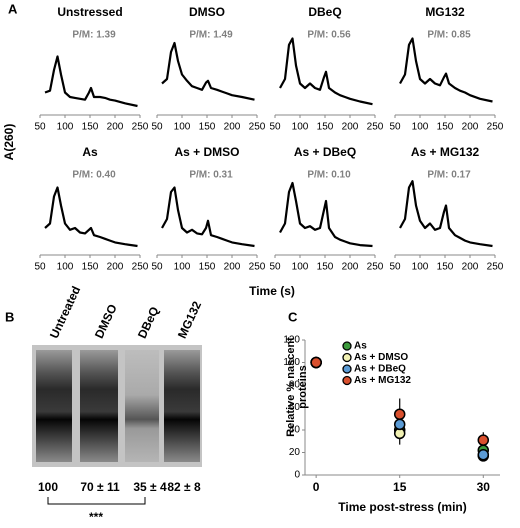 The height and width of the screenshot is (528, 520). Describe the element at coordinates (324, 12) in the screenshot. I see `chart-title: DBeQ` at that location.